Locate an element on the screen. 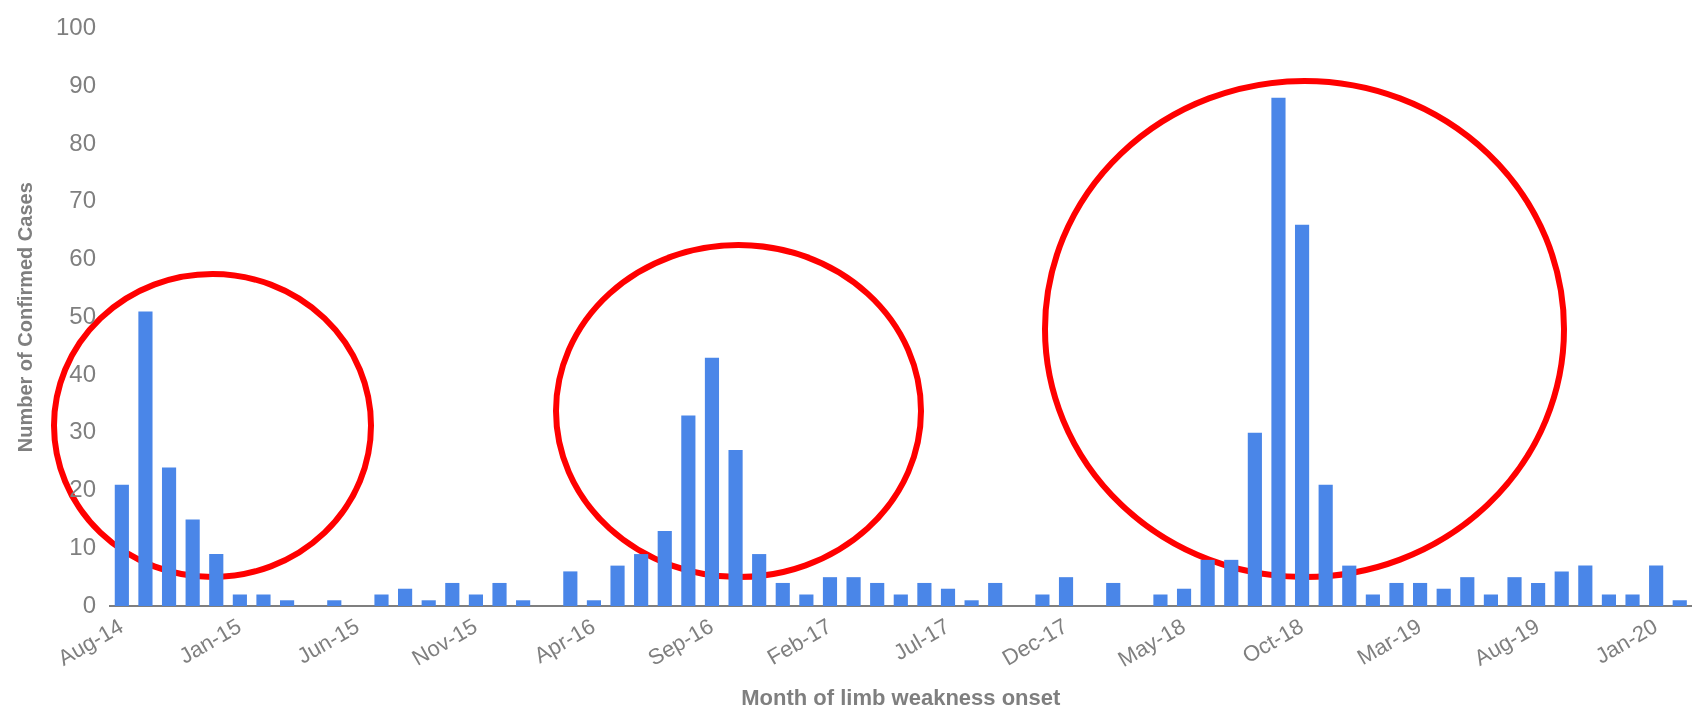 The width and height of the screenshot is (1701, 720). y-tick-label: 0 is located at coordinates (89, 604).